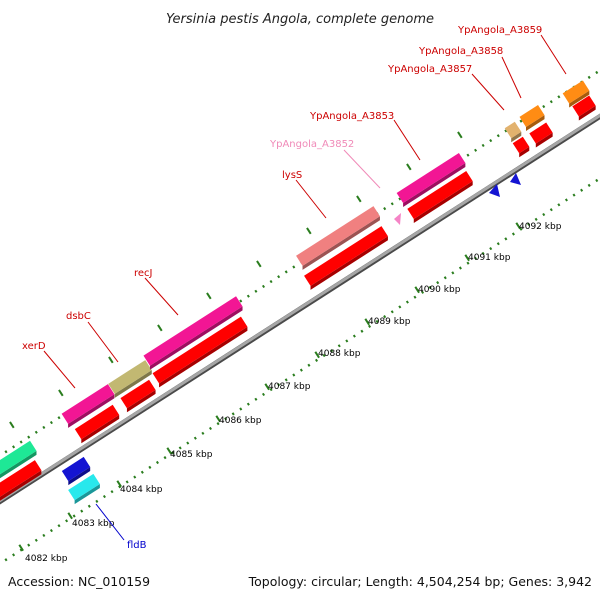  What do you see at coordinates (292, 175) in the screenshot?
I see `gene-label-lysS: lysS` at bounding box center [292, 175].